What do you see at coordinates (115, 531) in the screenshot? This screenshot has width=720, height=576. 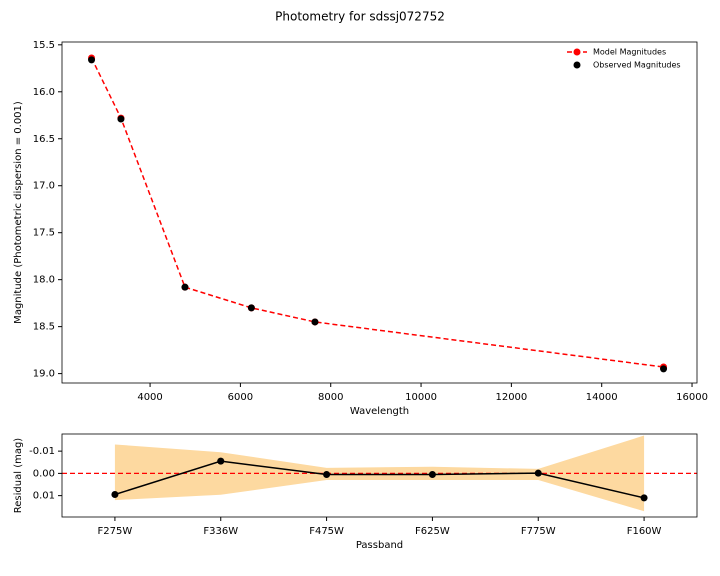 I see `x-tick-label: F275W` at bounding box center [115, 531].